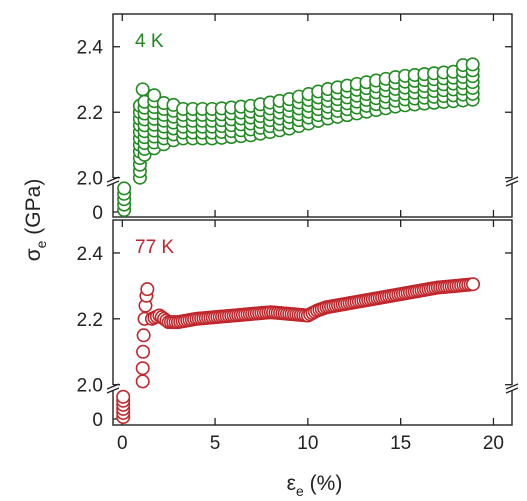 The height and width of the screenshot is (501, 527). What do you see at coordinates (149, 41) in the screenshot?
I see `panel-label: 4 K` at bounding box center [149, 41].